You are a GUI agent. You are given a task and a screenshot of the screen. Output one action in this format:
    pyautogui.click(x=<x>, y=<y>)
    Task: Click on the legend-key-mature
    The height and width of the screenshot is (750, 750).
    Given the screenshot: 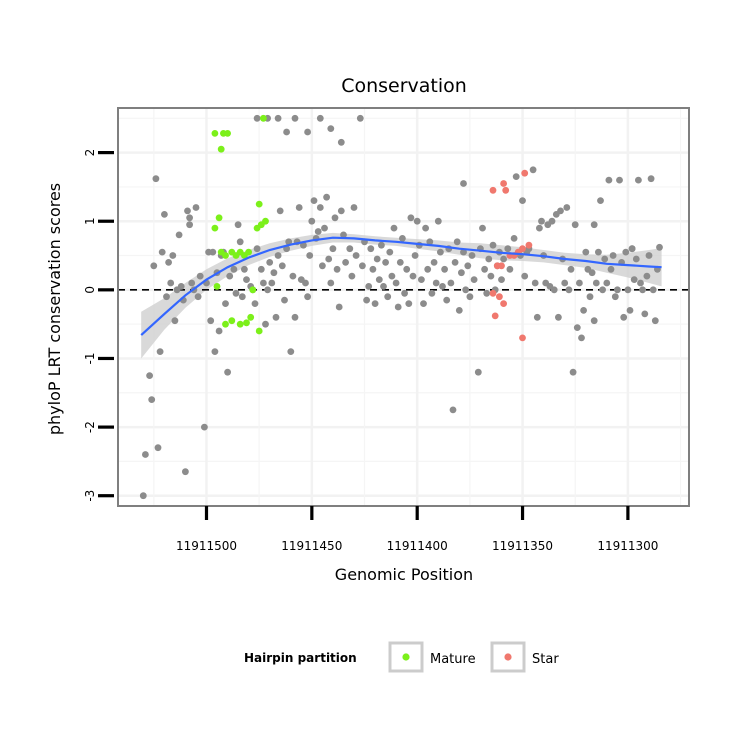 What is the action you would take?
    pyautogui.click(x=406, y=657)
    